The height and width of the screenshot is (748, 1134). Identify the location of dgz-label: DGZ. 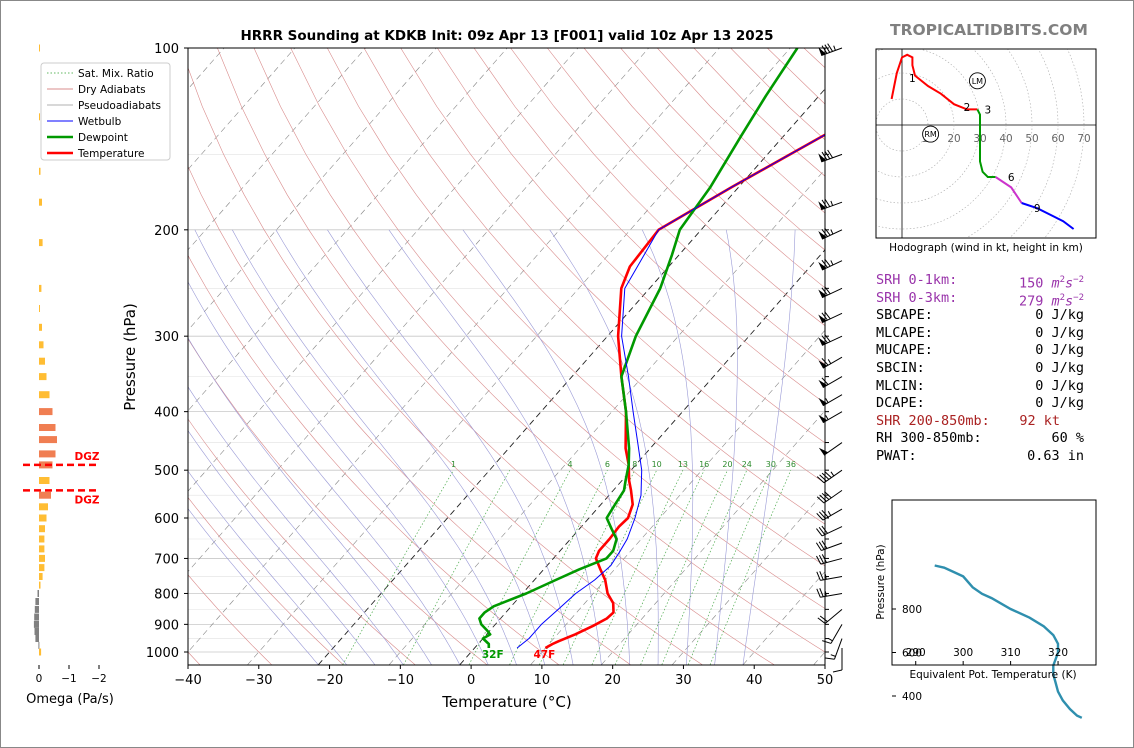
(87, 500).